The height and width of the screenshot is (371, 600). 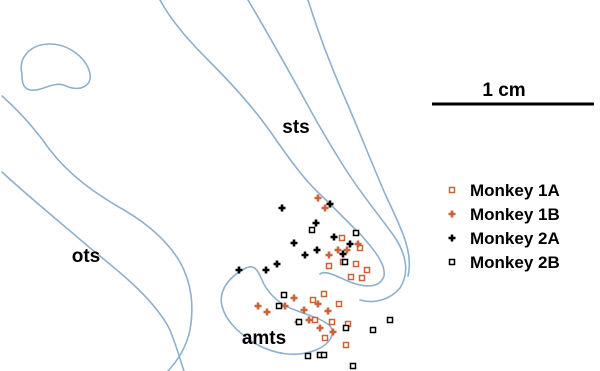 I want to click on monkey-2a-legend-label: Monkey 2A, so click(x=515, y=238).